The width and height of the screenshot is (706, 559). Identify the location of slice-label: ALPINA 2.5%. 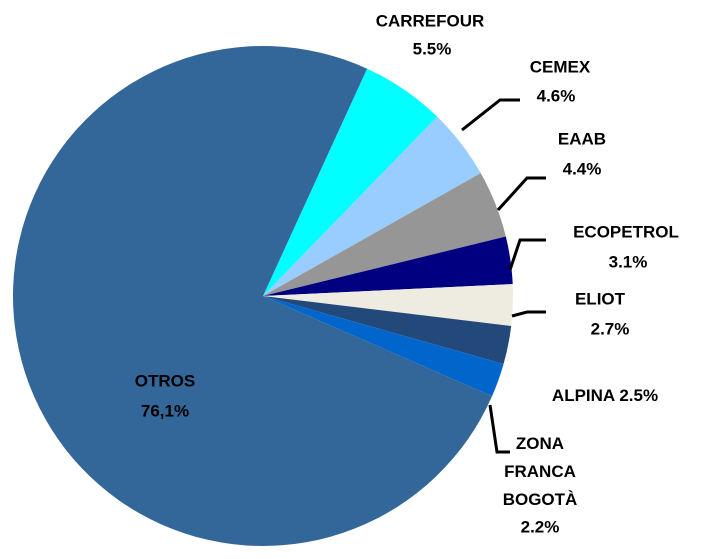
(605, 395).